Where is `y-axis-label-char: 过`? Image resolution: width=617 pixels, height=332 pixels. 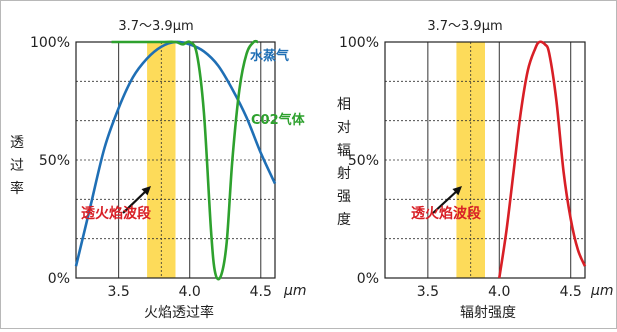 y-axis-label-char: 过 is located at coordinates (17, 166).